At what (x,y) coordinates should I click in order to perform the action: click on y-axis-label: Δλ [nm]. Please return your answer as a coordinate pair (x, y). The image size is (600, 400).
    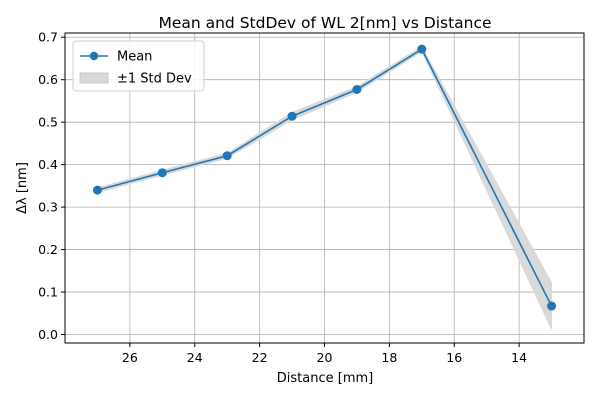
    Looking at the image, I should click on (22, 188).